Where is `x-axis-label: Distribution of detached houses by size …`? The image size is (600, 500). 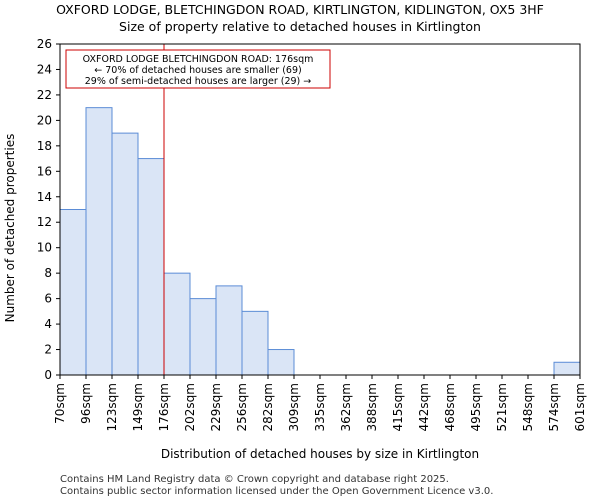 x-axis-label: Distribution of detached houses by size … is located at coordinates (320, 454).